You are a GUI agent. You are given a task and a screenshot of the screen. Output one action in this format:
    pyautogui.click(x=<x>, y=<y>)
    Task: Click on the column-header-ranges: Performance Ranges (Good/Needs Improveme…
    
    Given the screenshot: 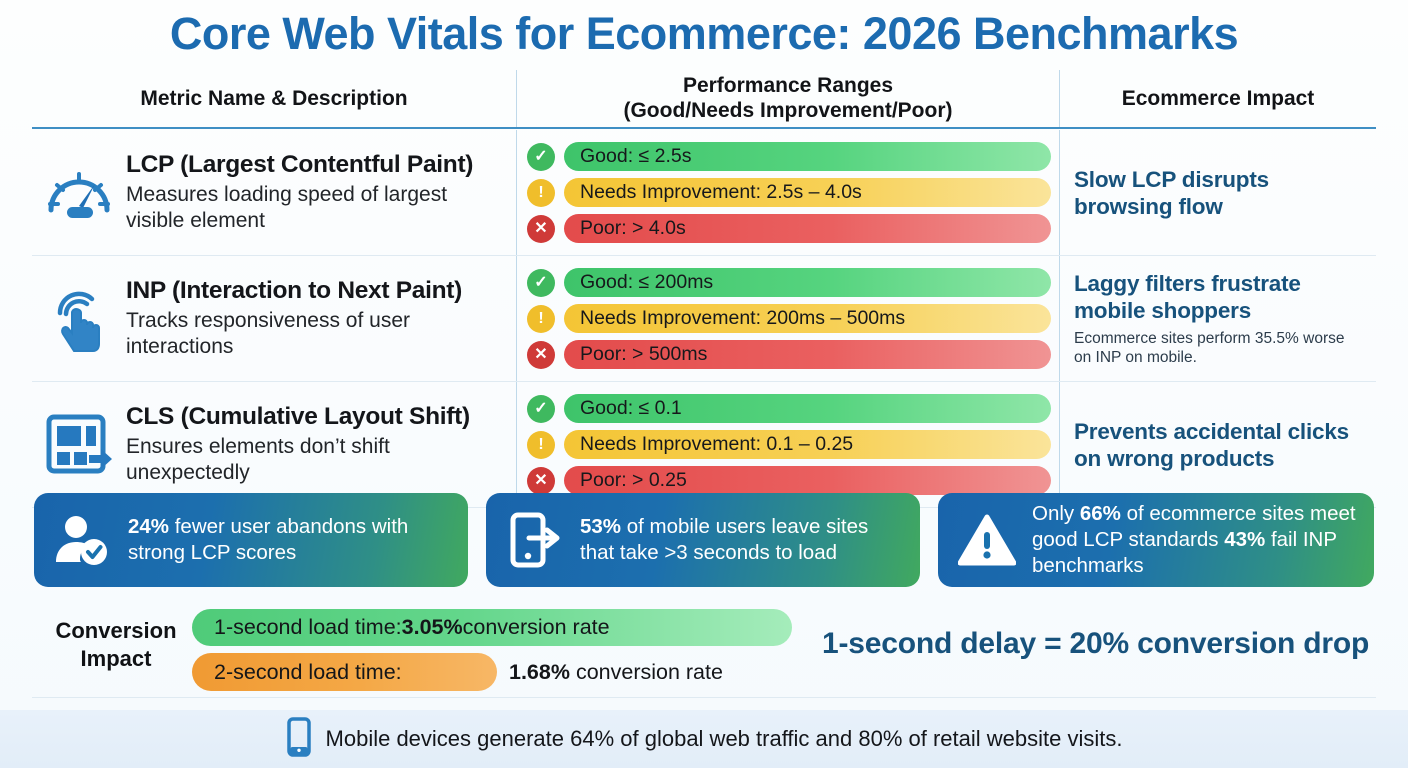 What is the action you would take?
    pyautogui.click(x=788, y=99)
    